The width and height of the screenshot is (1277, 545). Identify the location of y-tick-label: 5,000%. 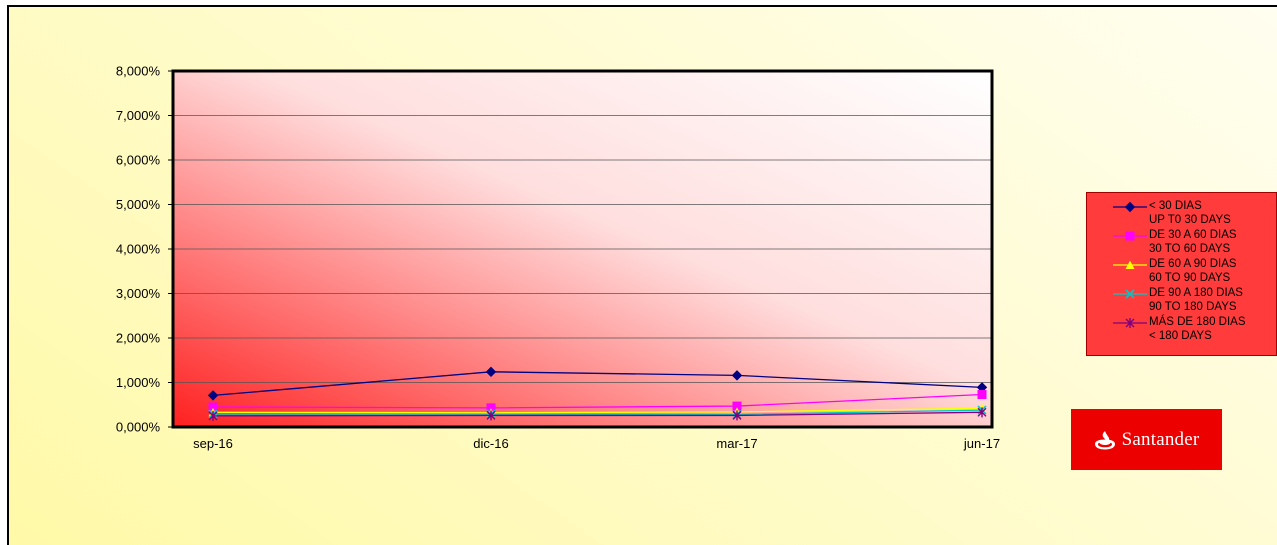
(138, 204).